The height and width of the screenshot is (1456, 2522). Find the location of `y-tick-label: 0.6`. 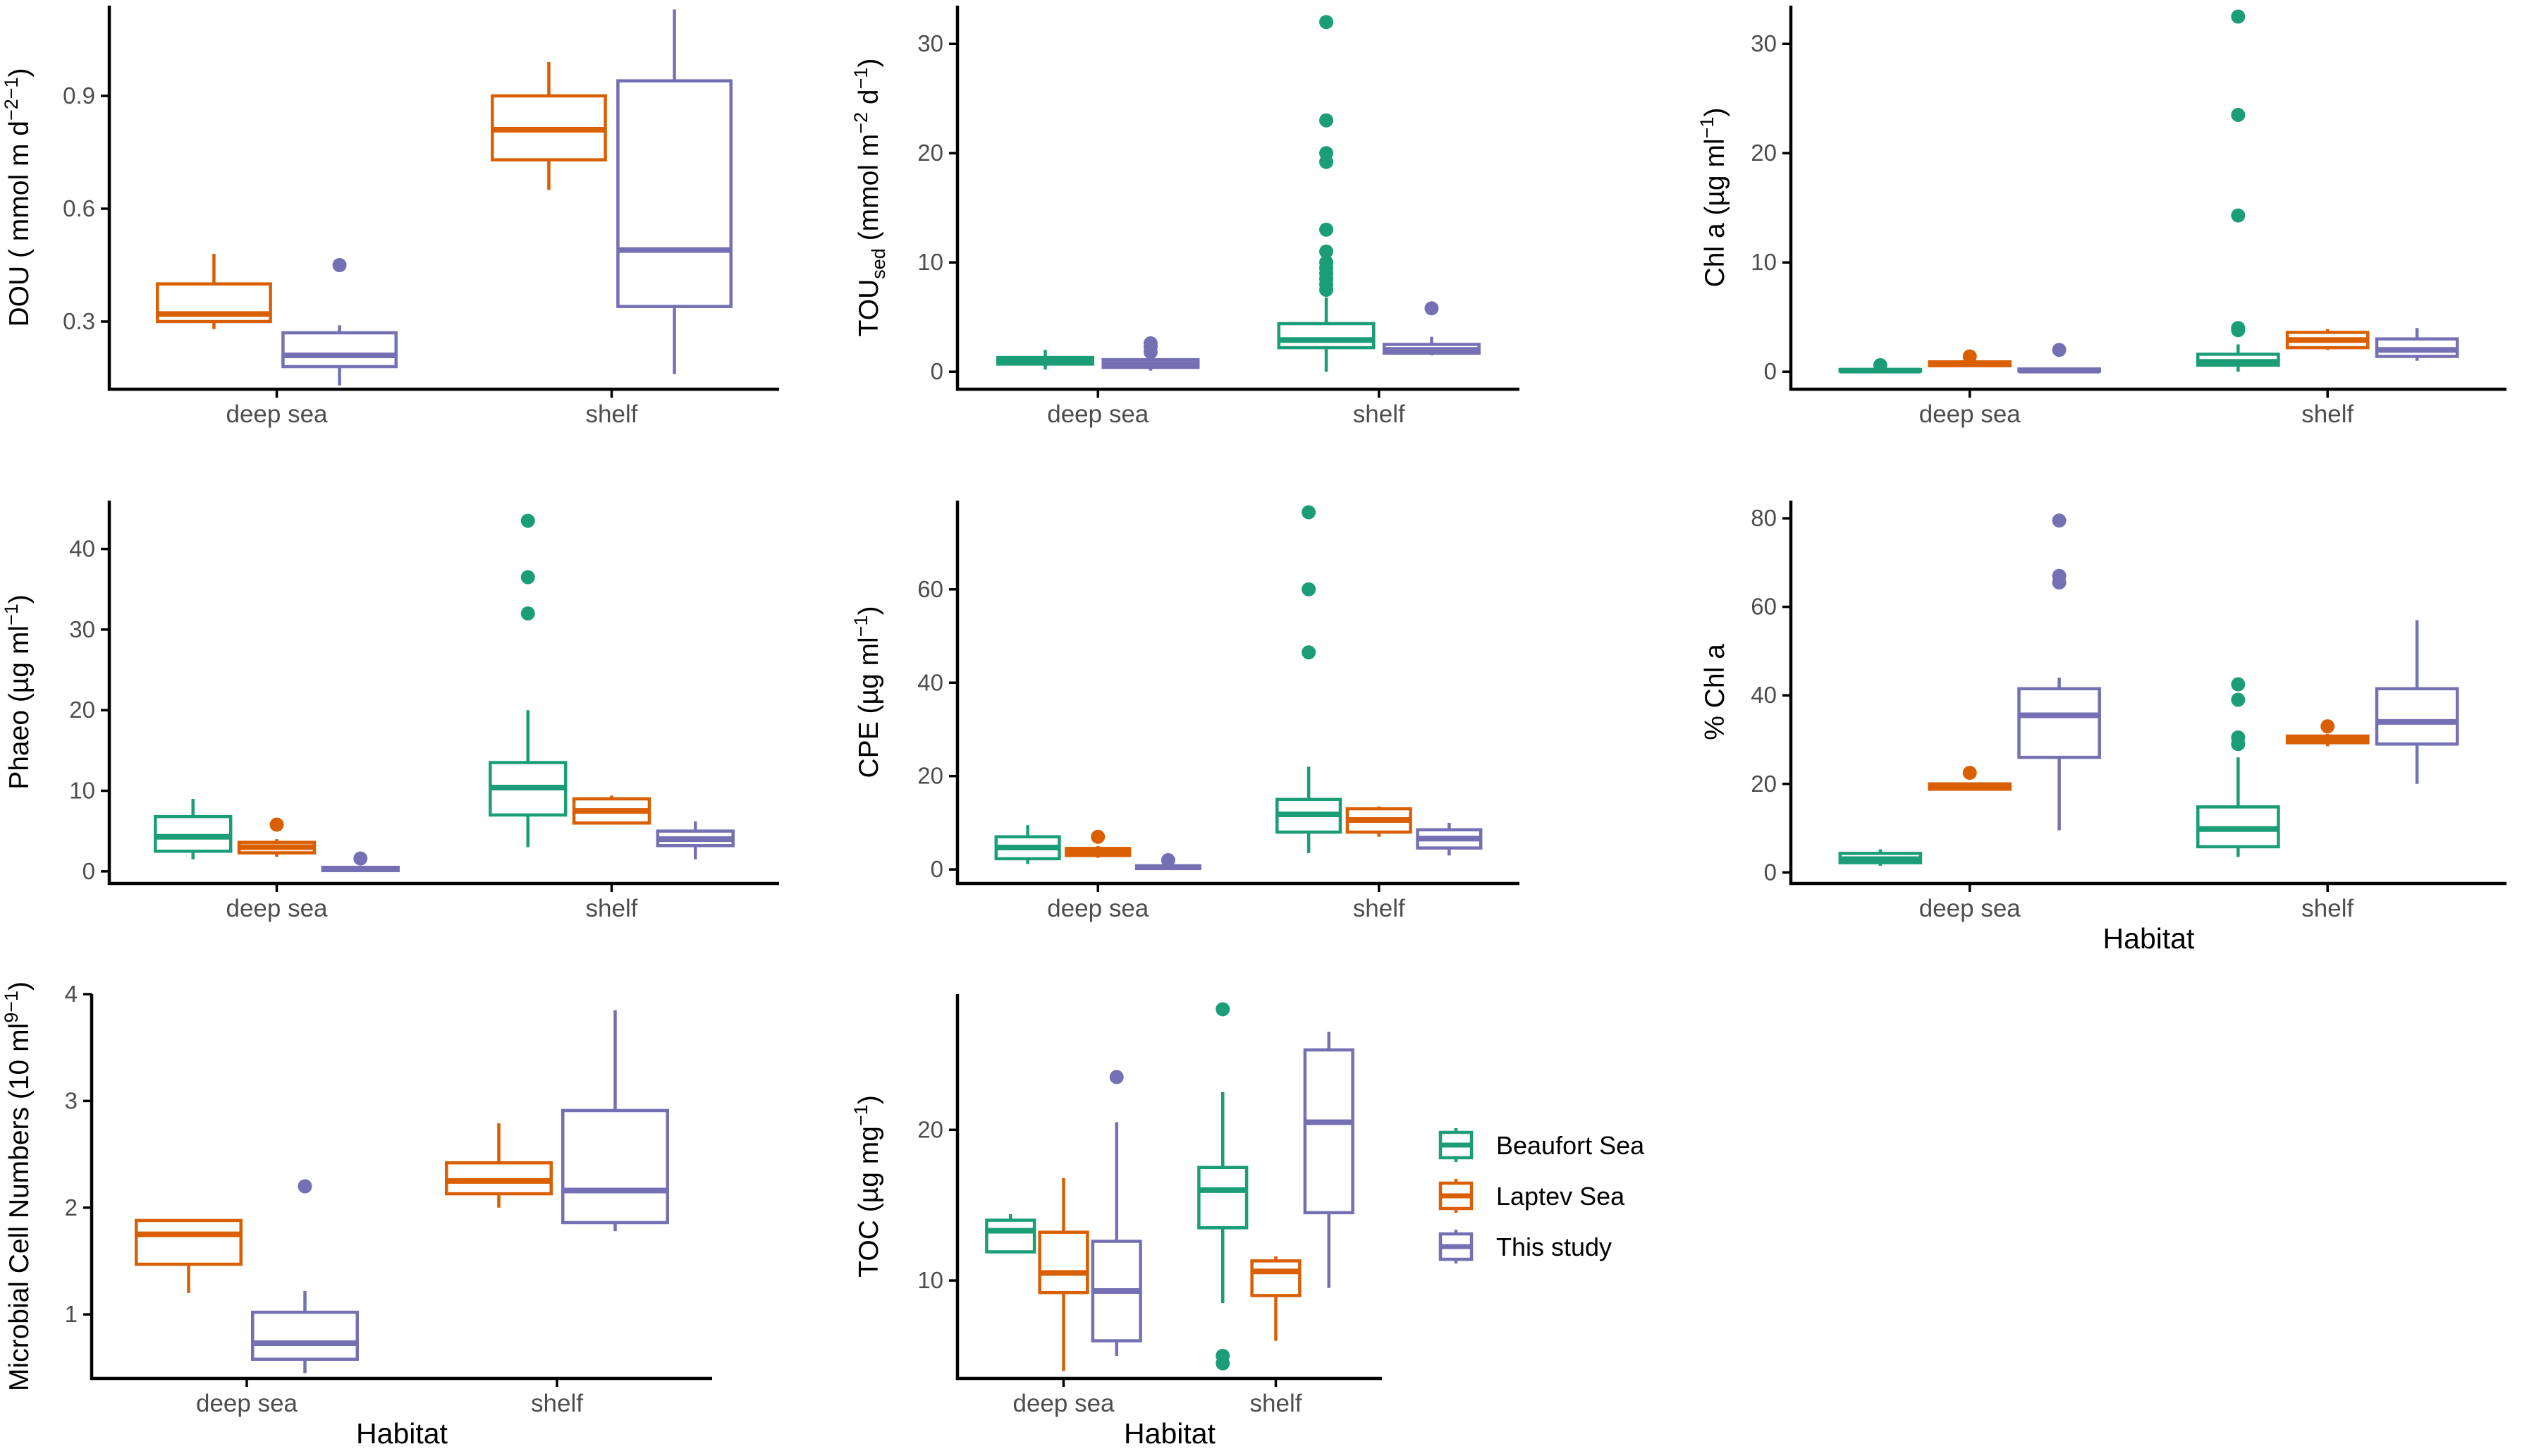

y-tick-label: 0.6 is located at coordinates (79, 208).